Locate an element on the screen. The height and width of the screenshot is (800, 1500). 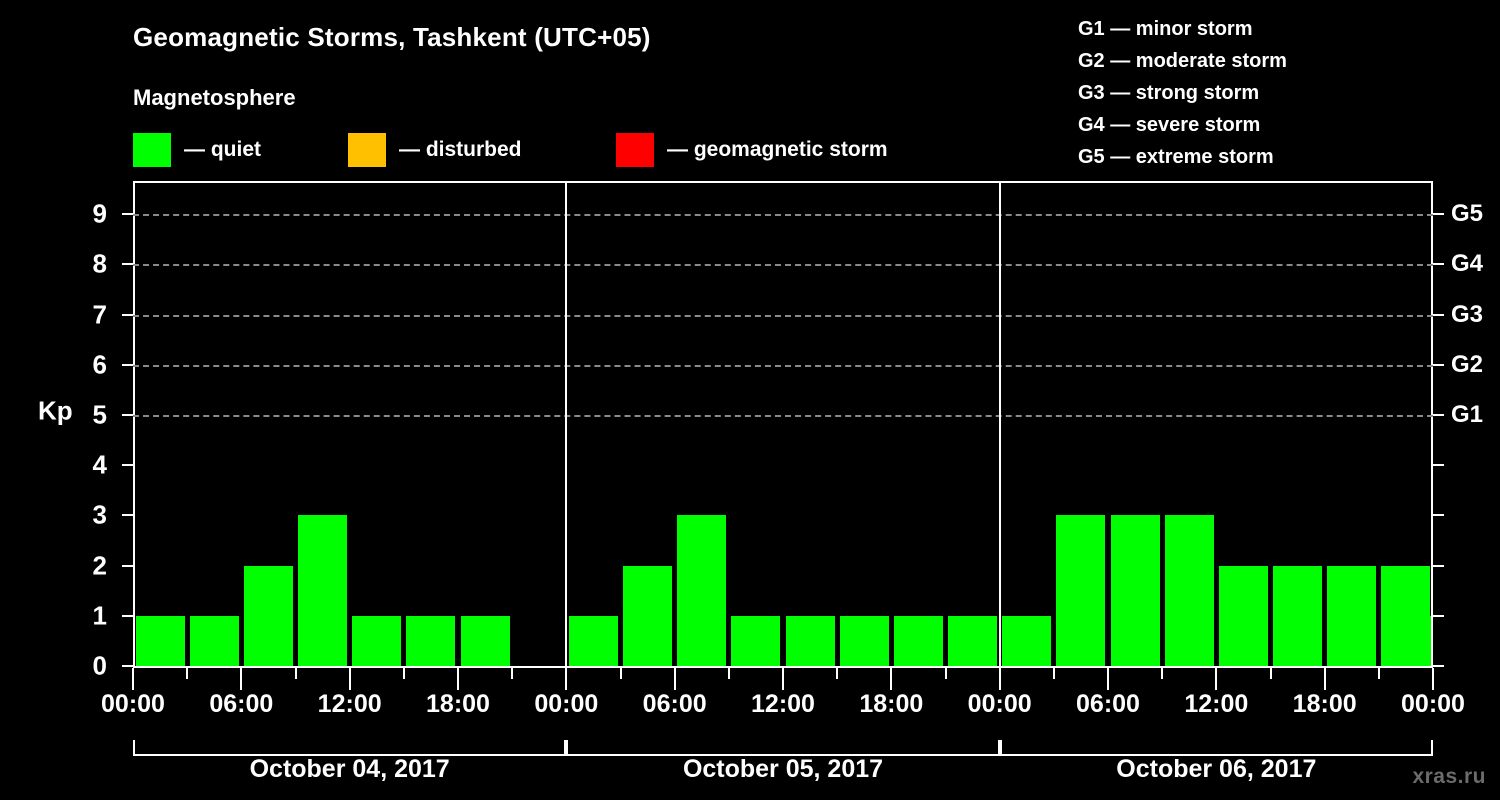
g-tick-G1 is located at coordinates (1438, 415).